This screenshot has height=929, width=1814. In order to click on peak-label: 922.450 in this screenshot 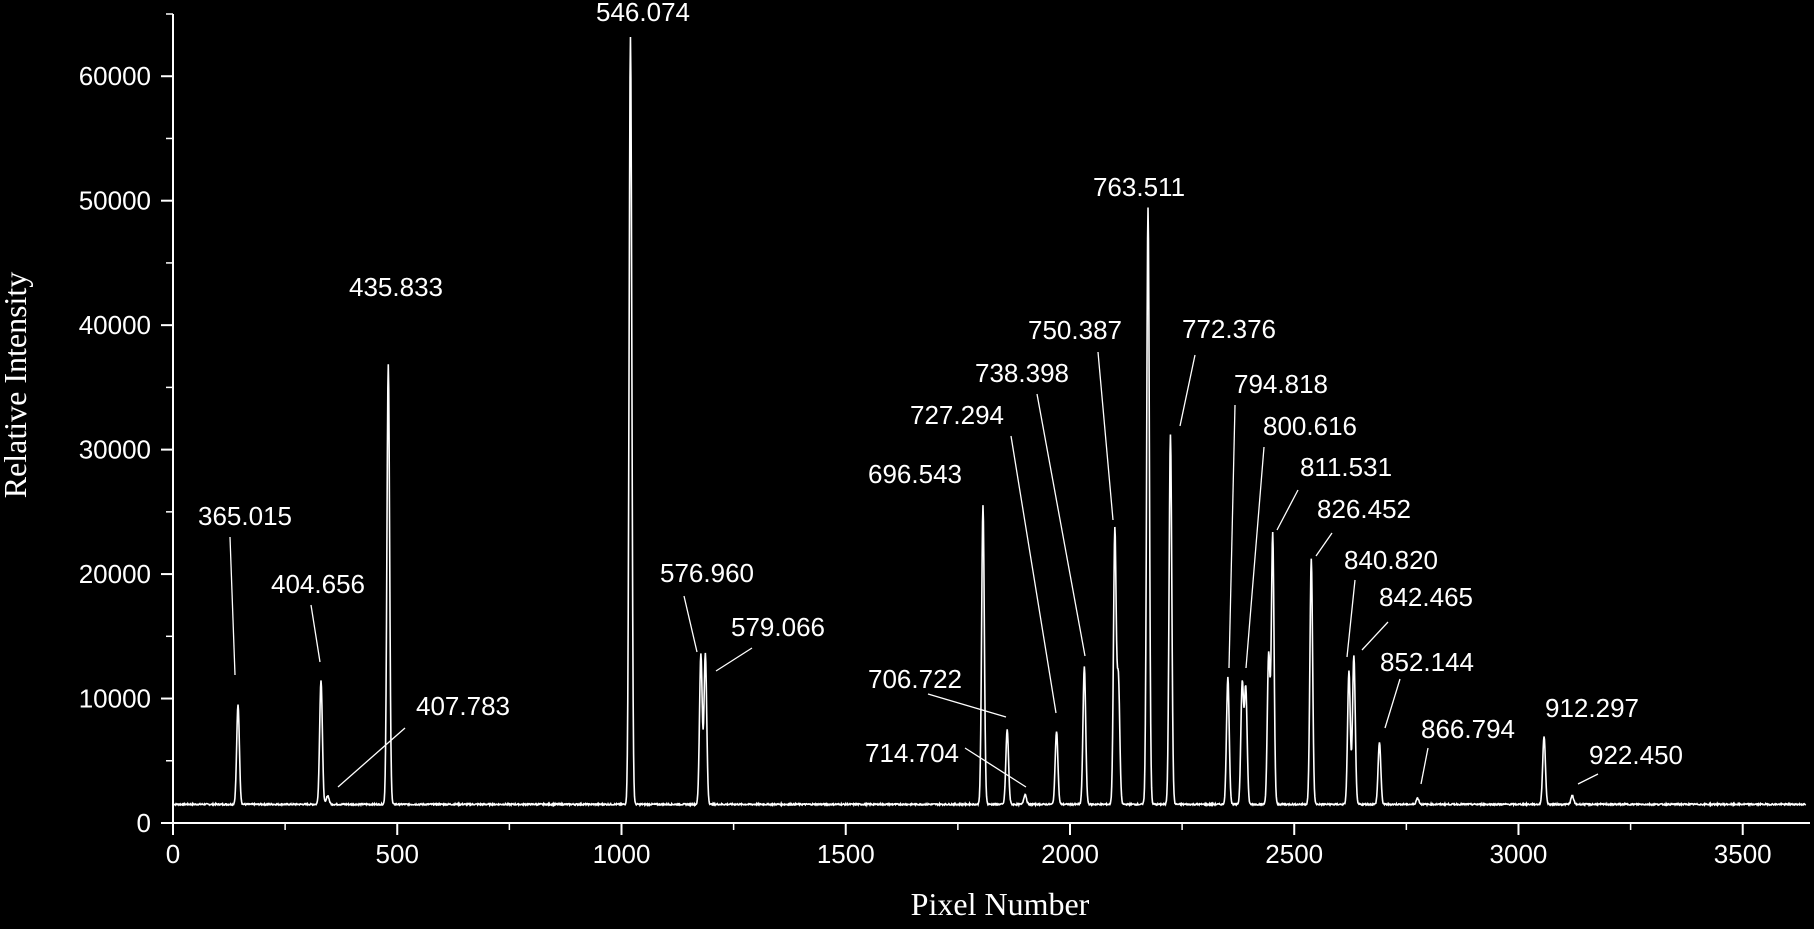, I will do `click(1636, 755)`.